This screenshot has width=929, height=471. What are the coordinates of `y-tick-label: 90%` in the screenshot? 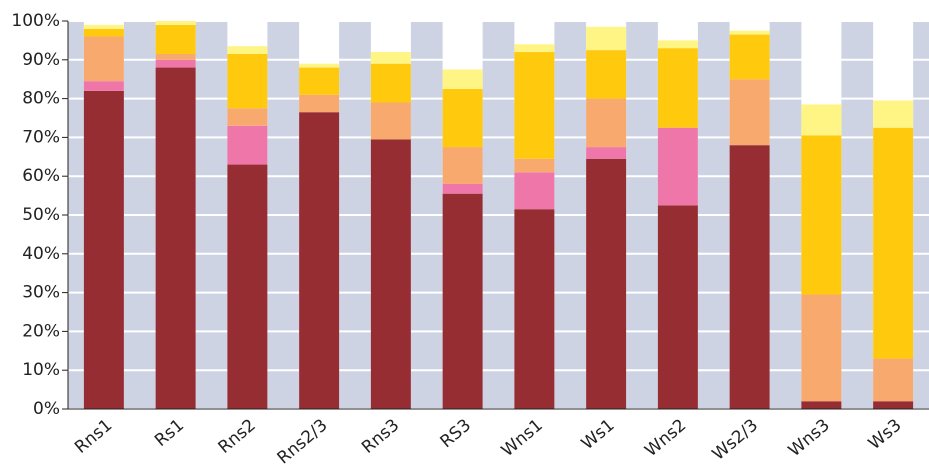 It's located at (41, 60).